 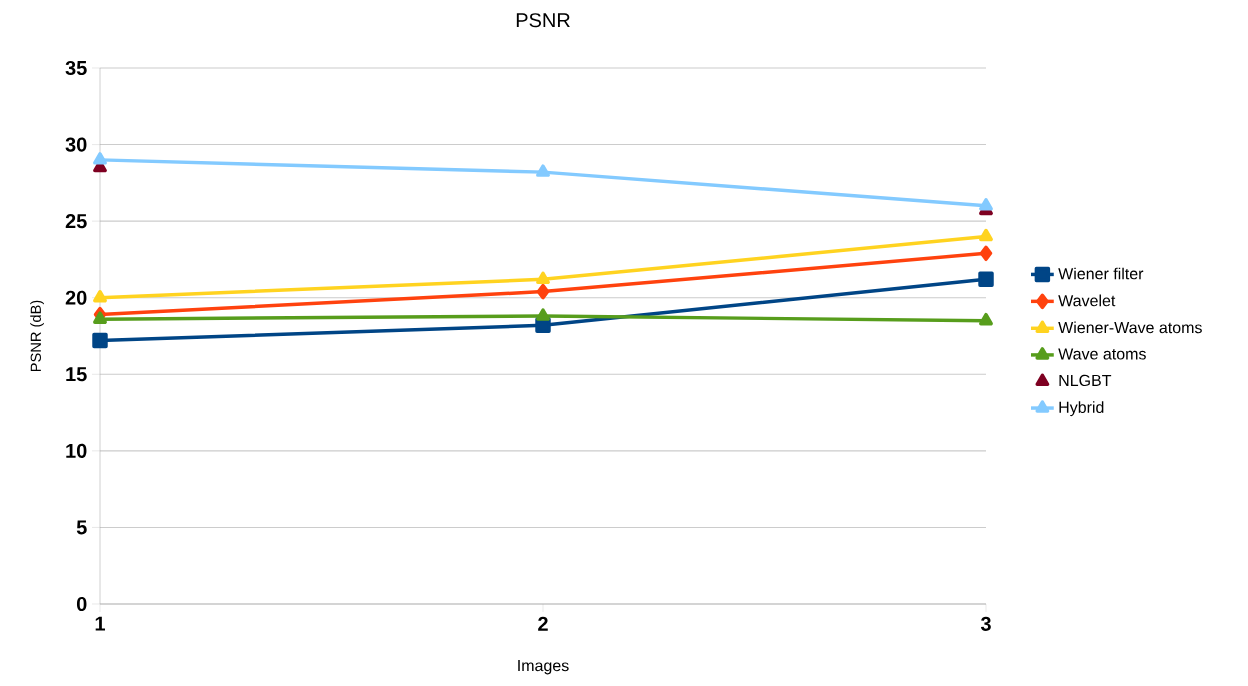 I want to click on x-tick-label: 2, so click(x=543, y=623).